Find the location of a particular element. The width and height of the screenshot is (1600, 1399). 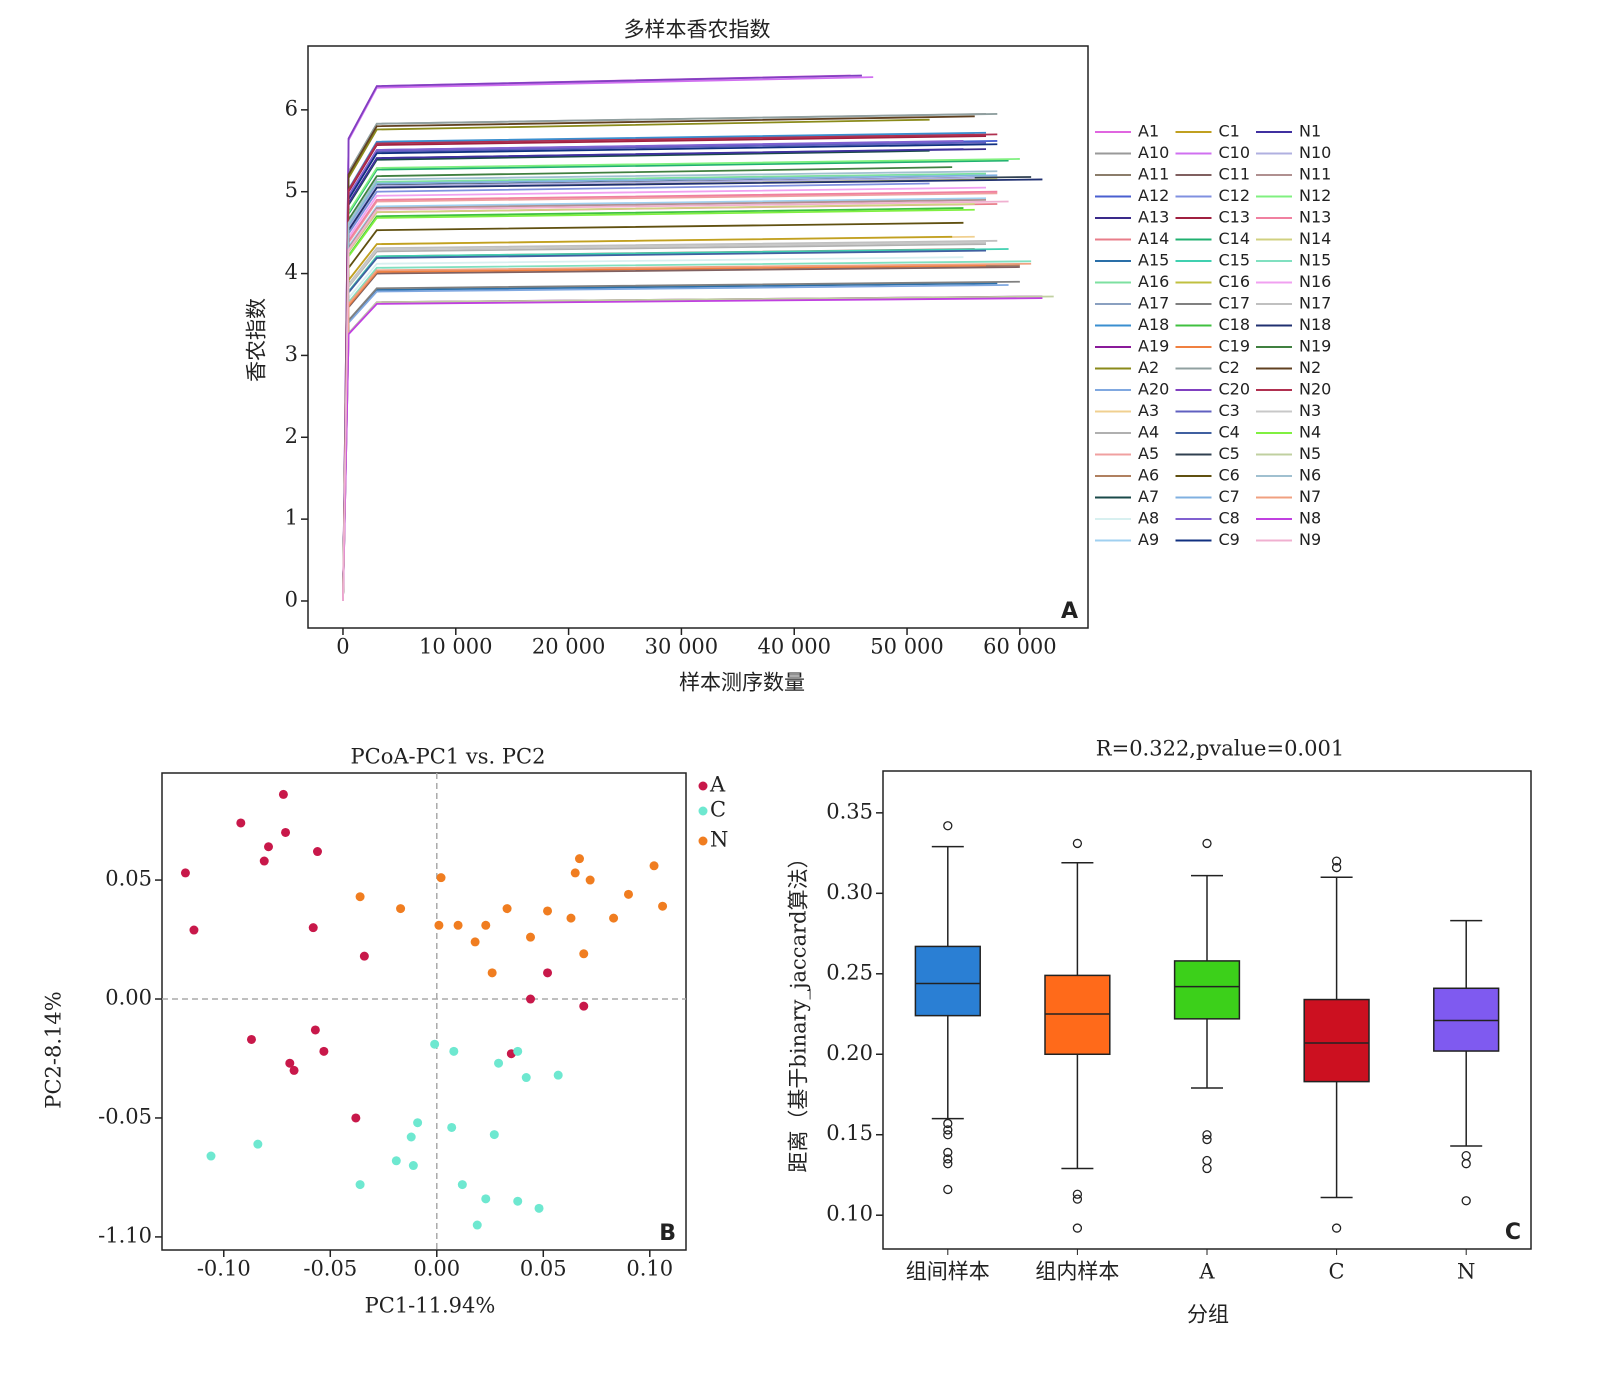

x-tick-label: 组间样本 is located at coordinates (948, 1272).